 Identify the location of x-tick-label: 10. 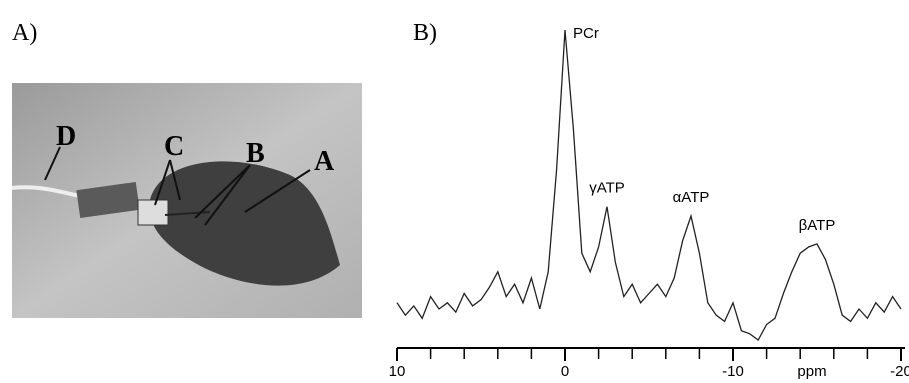
(397, 371).